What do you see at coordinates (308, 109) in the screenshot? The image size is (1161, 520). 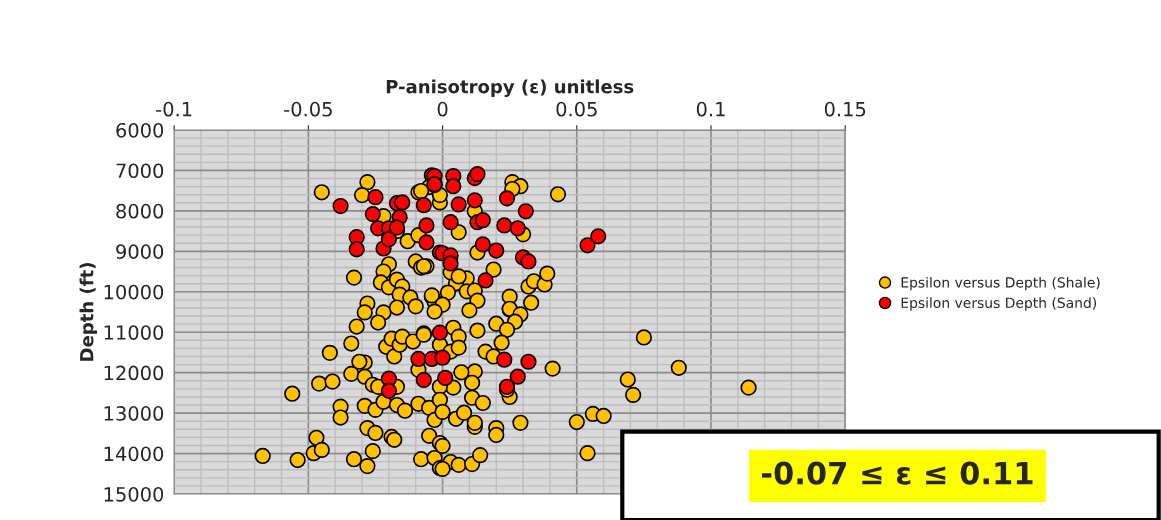 I see `x-tick-label: -0.05` at bounding box center [308, 109].